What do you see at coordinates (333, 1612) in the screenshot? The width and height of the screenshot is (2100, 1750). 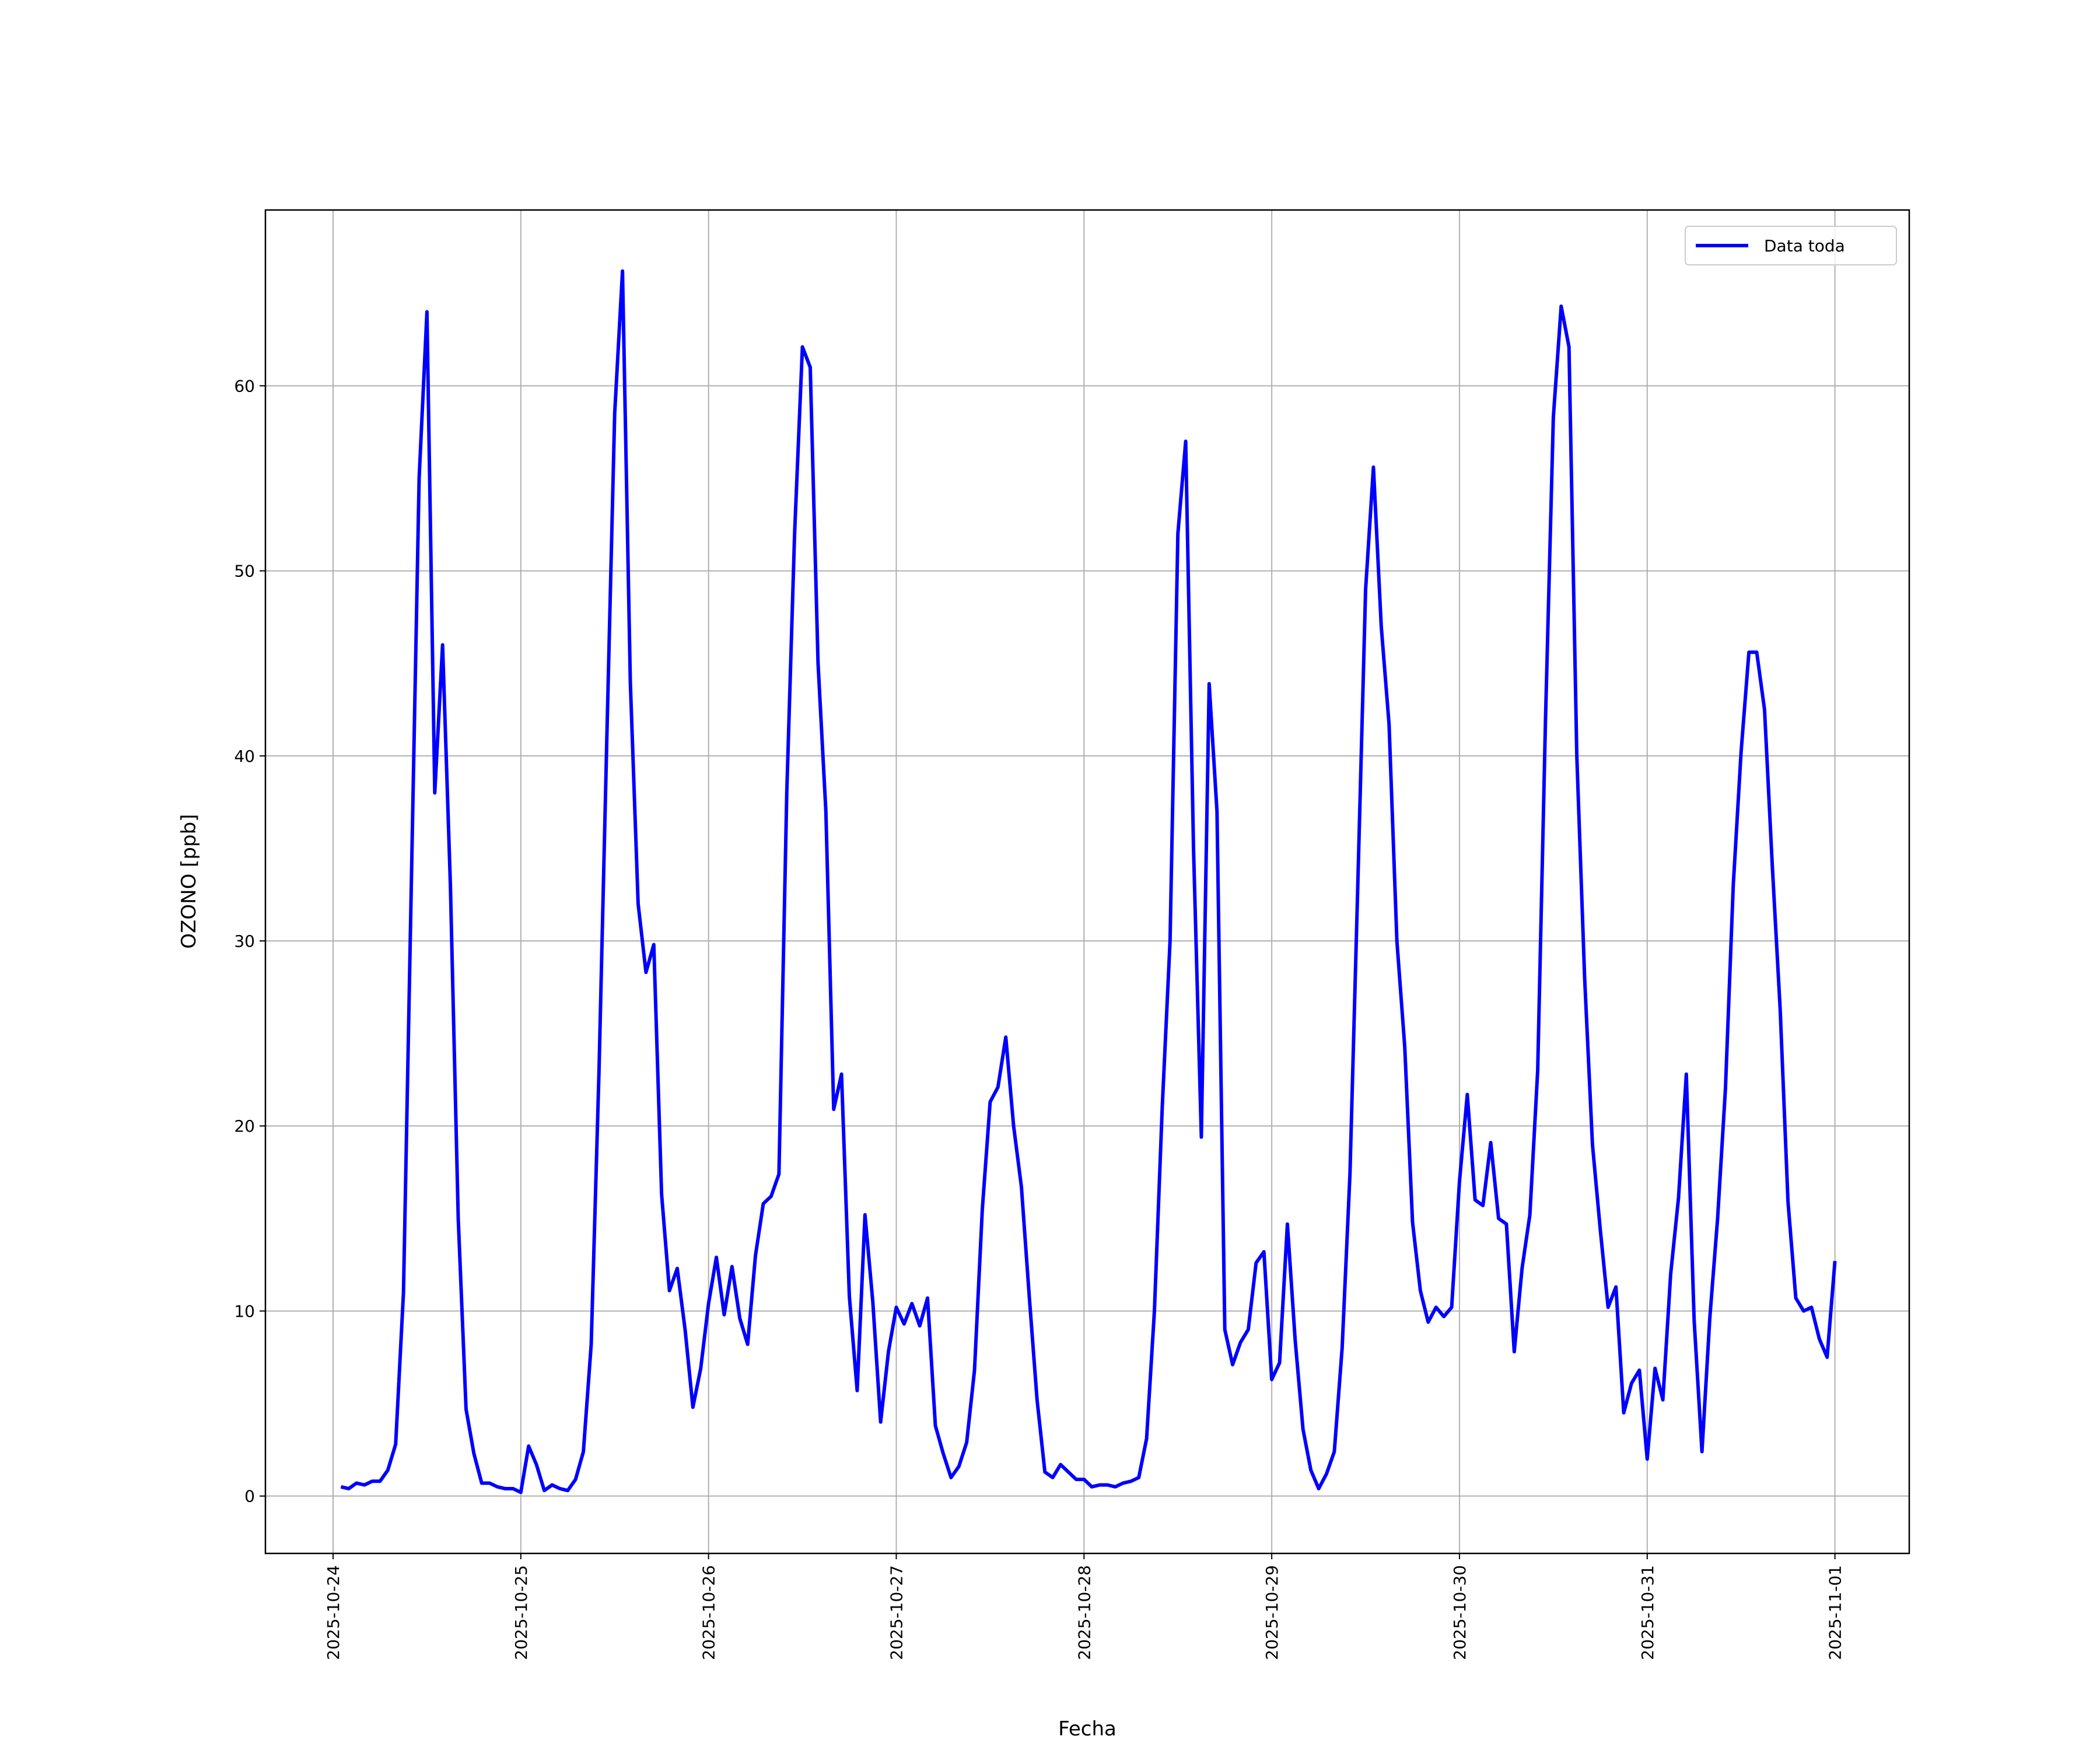 I see `x-tick-label: 2025-10-24` at bounding box center [333, 1612].